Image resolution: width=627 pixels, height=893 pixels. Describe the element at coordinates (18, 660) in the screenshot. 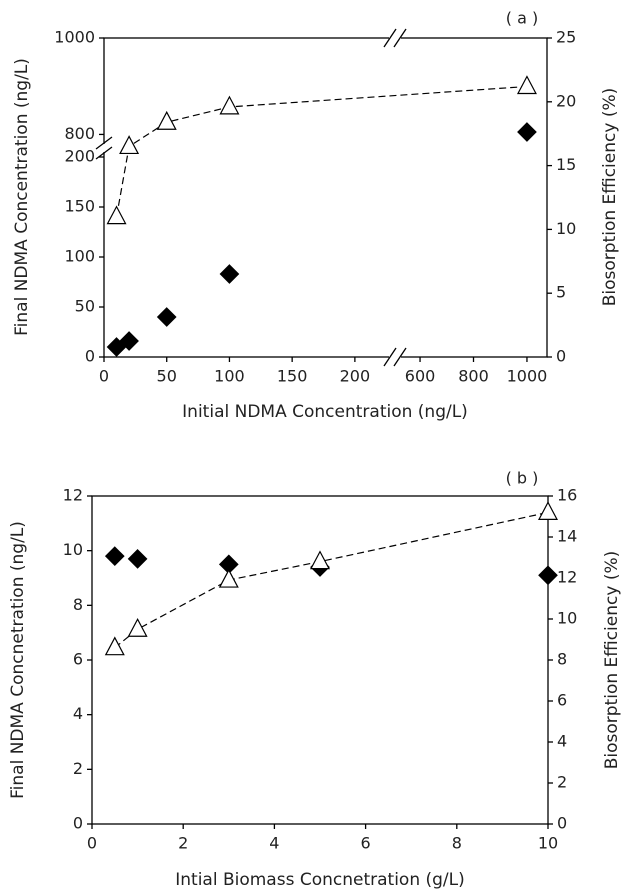

I see `y-axis-title: Final NDMA Concnetration (ng/L)` at that location.